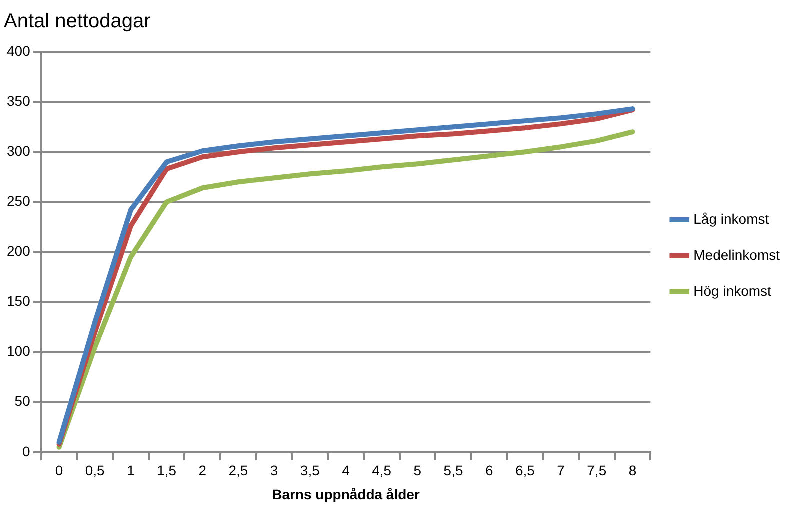 The image size is (798, 508). I want to click on y-tick-label: 350, so click(19, 100).